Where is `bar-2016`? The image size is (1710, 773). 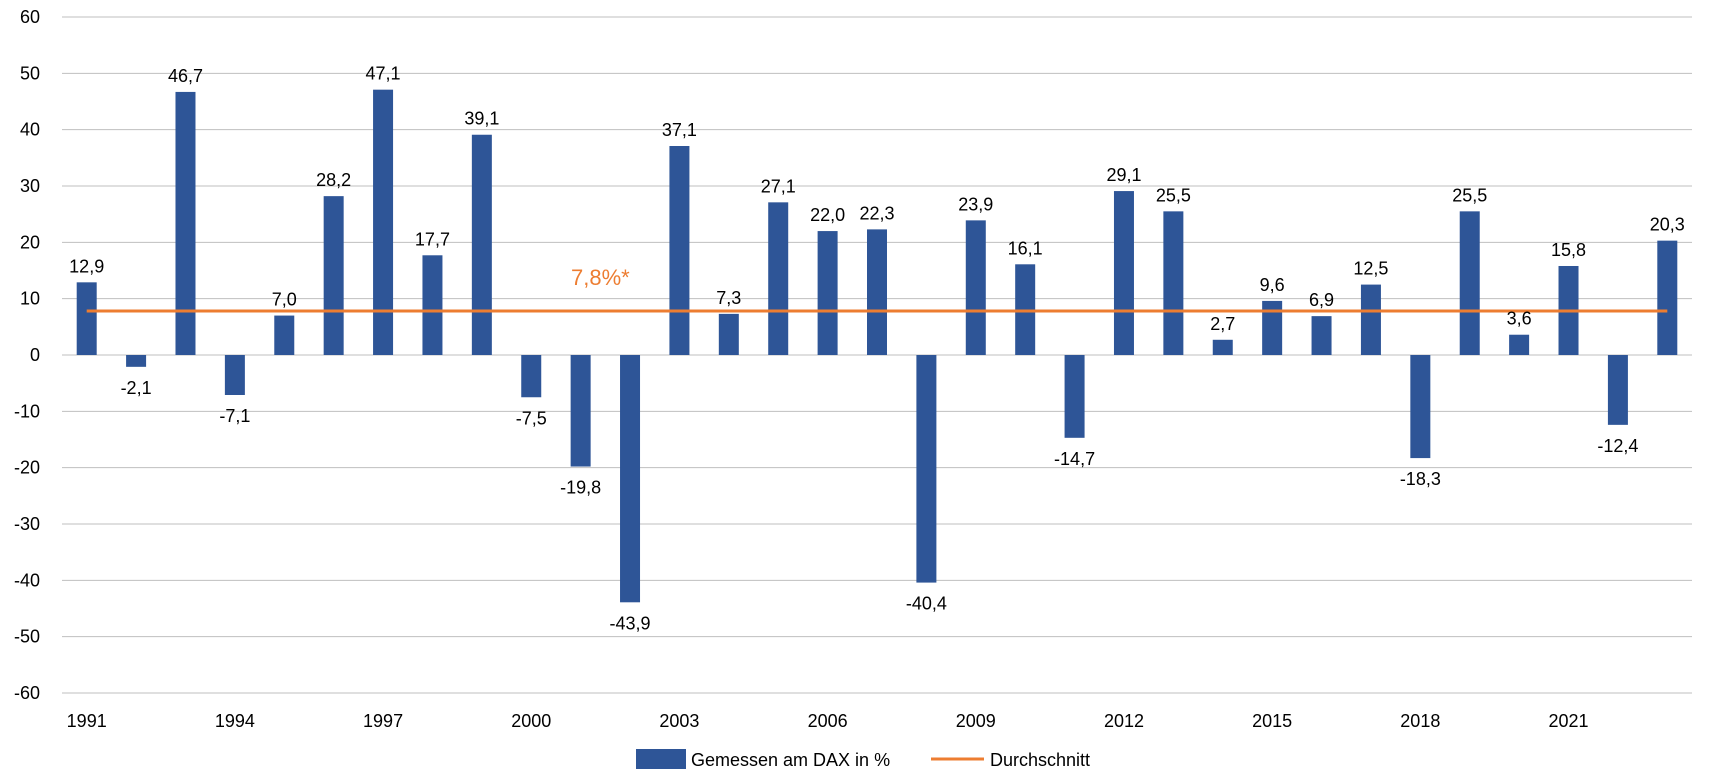
bar-2016 is located at coordinates (1321, 335).